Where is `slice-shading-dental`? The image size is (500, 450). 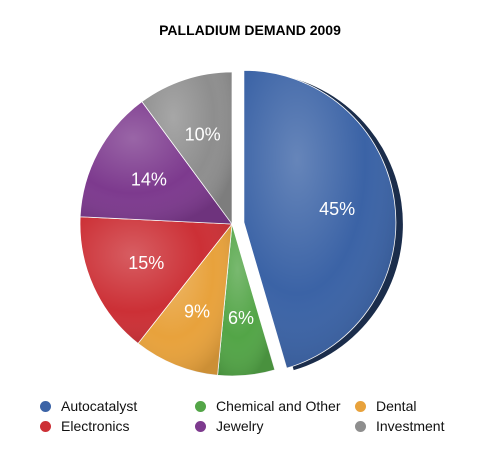 slice-shading-dental is located at coordinates (185, 300).